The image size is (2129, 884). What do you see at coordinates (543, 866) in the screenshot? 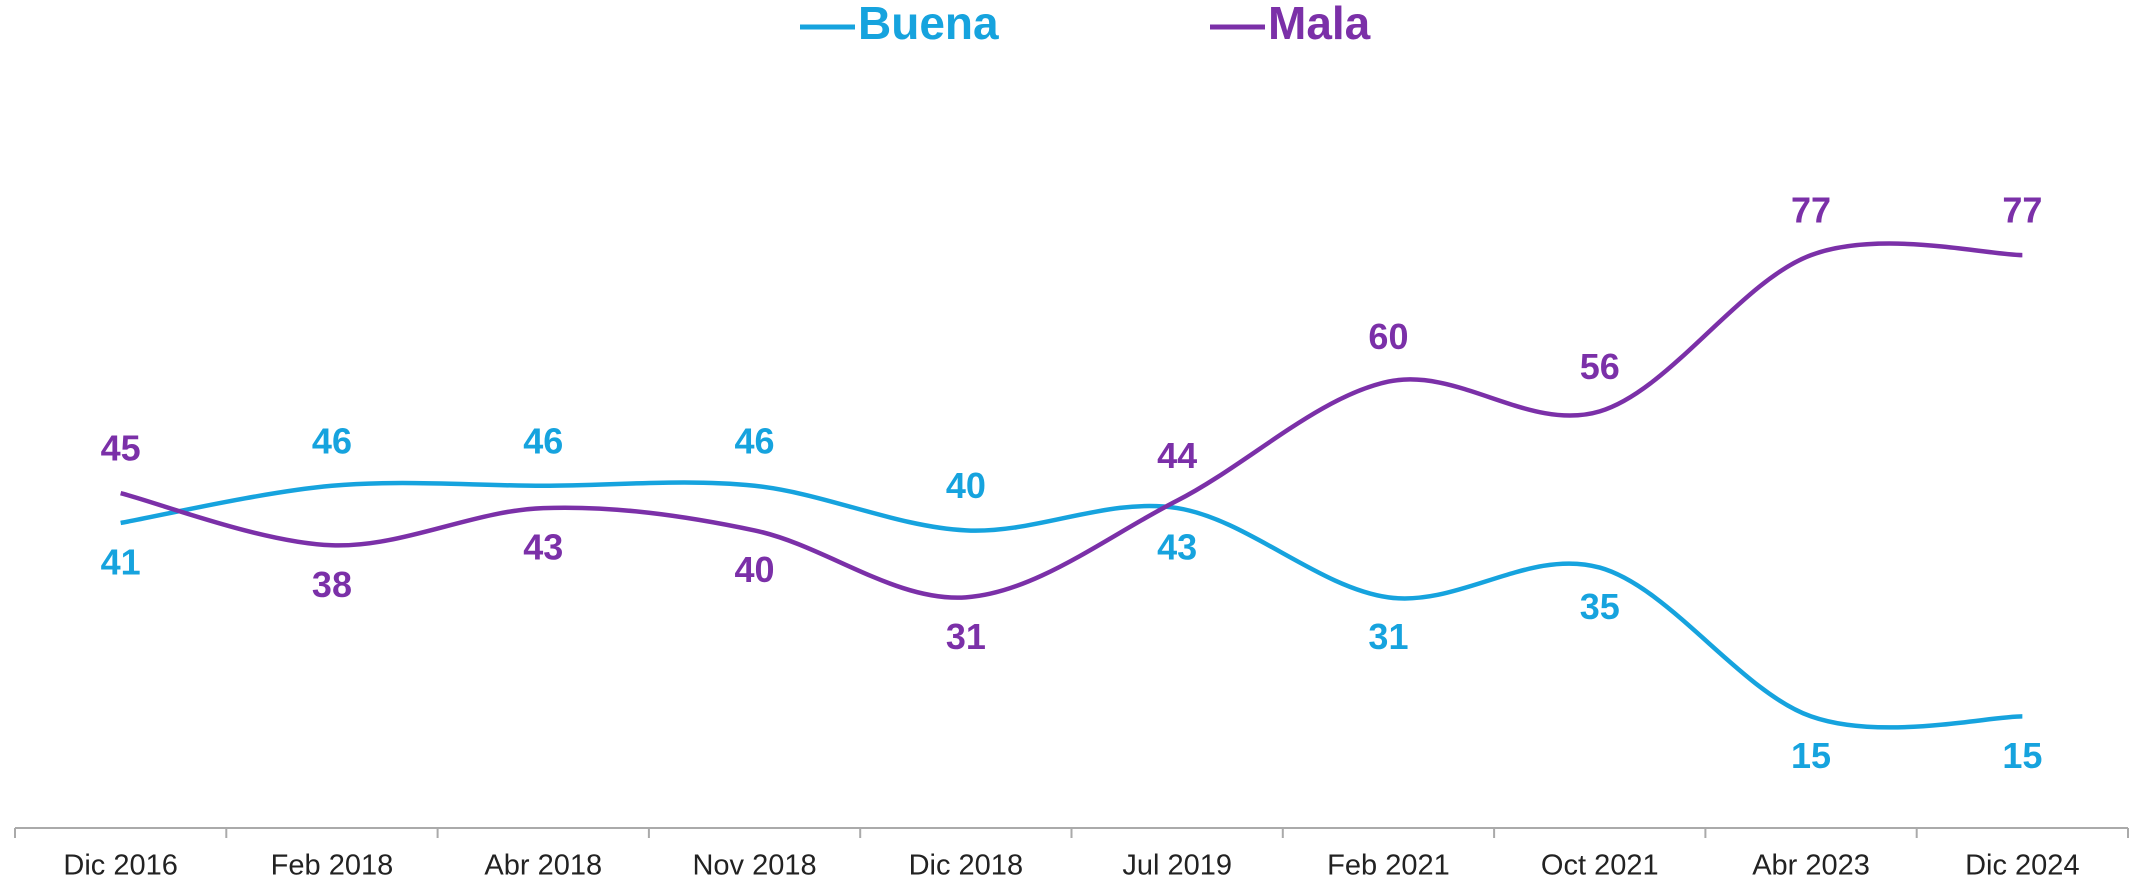
I see `x-tick-label: Abr 2018` at bounding box center [543, 866].